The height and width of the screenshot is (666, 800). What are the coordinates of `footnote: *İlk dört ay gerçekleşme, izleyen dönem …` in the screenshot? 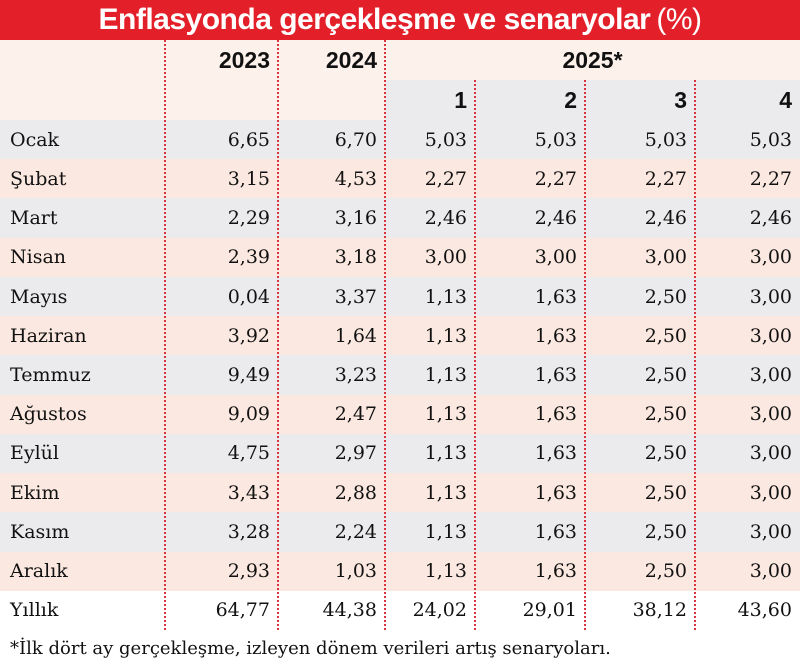 It's located at (310, 648).